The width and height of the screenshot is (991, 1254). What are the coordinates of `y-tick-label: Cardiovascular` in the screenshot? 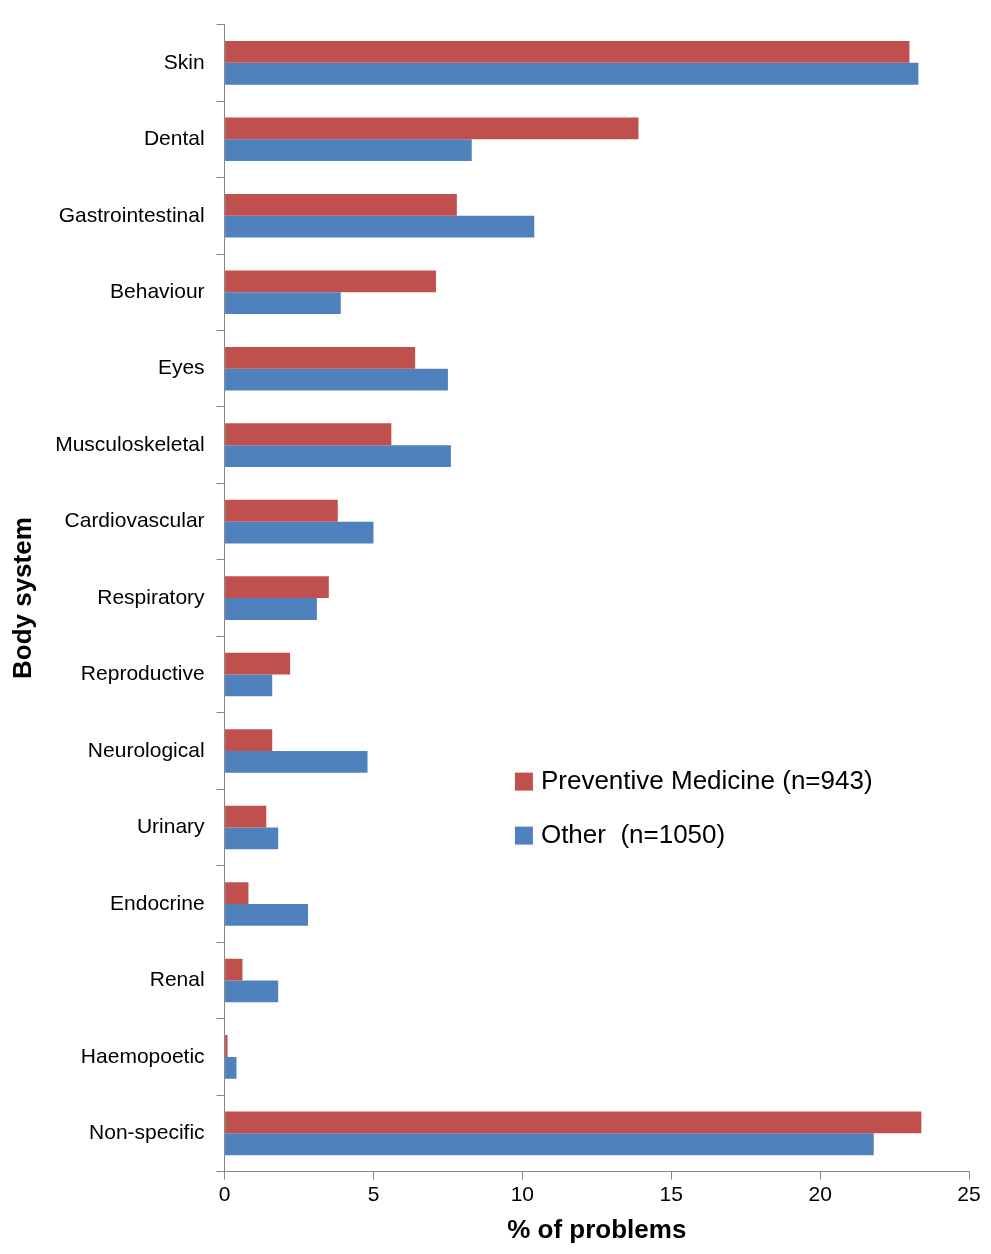 It's located at (134, 520).